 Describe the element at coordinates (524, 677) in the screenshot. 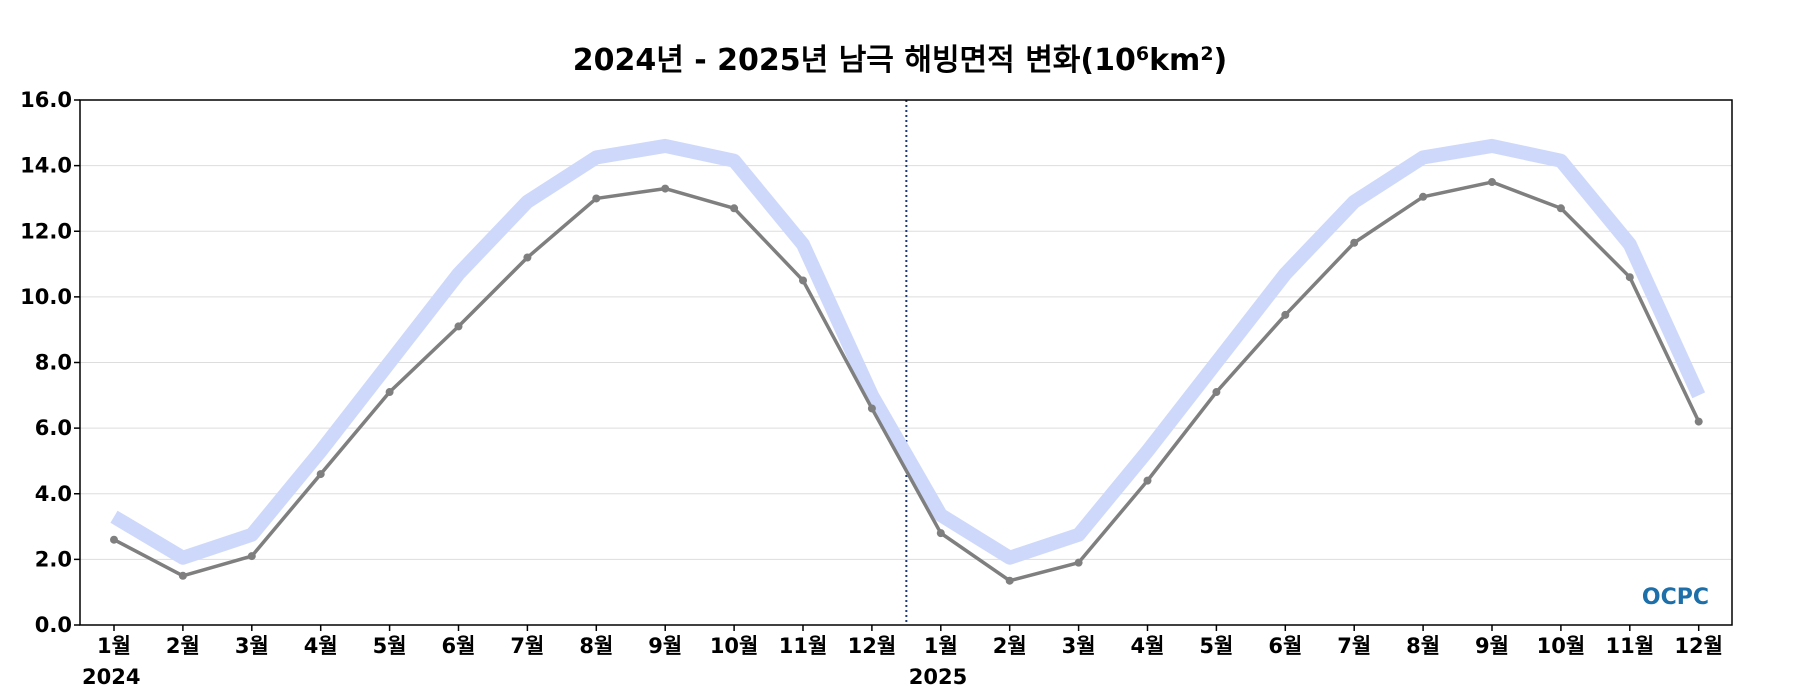

I see `year-labels: 2024 2025` at that location.